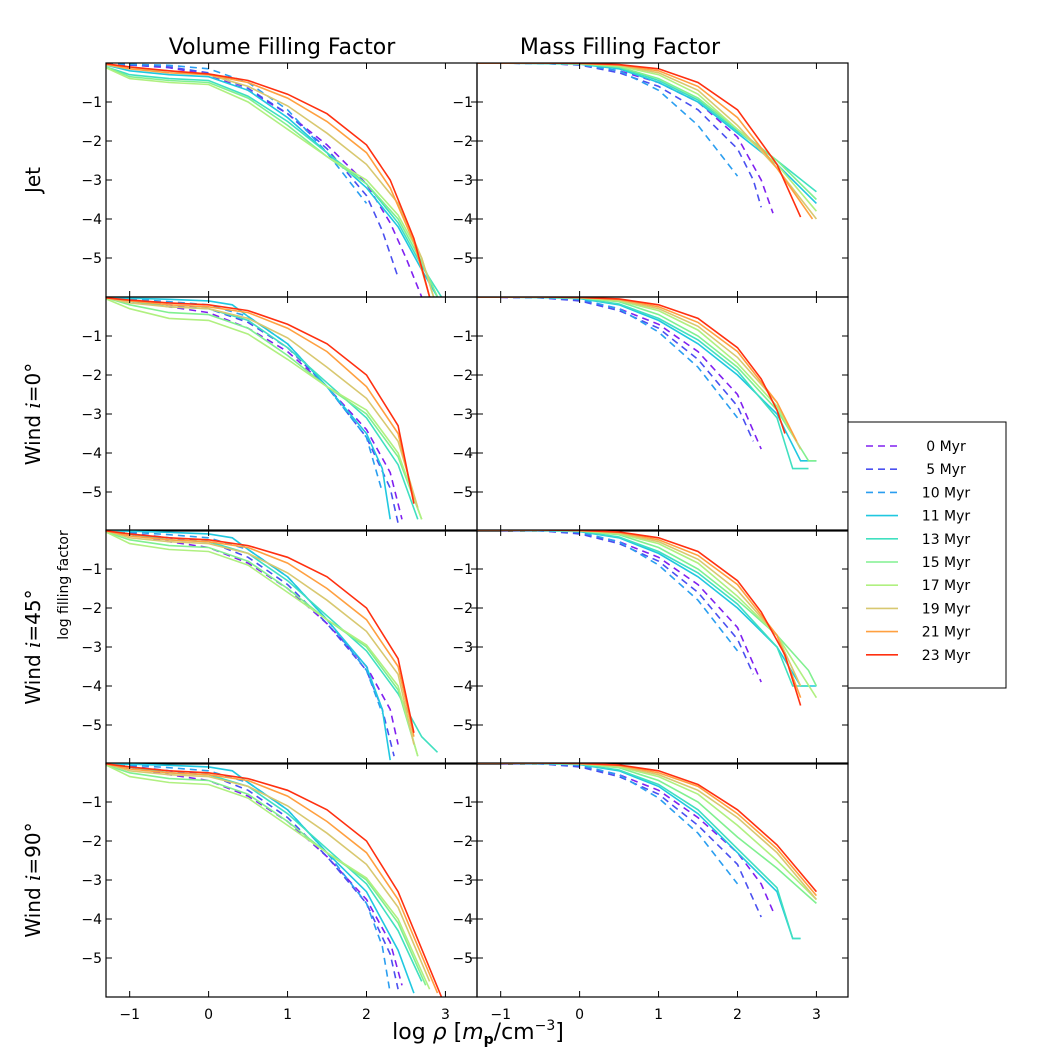 The height and width of the screenshot is (1059, 1059). What do you see at coordinates (545, 1026) in the screenshot?
I see `x-axis-label-sup: −3` at bounding box center [545, 1026].